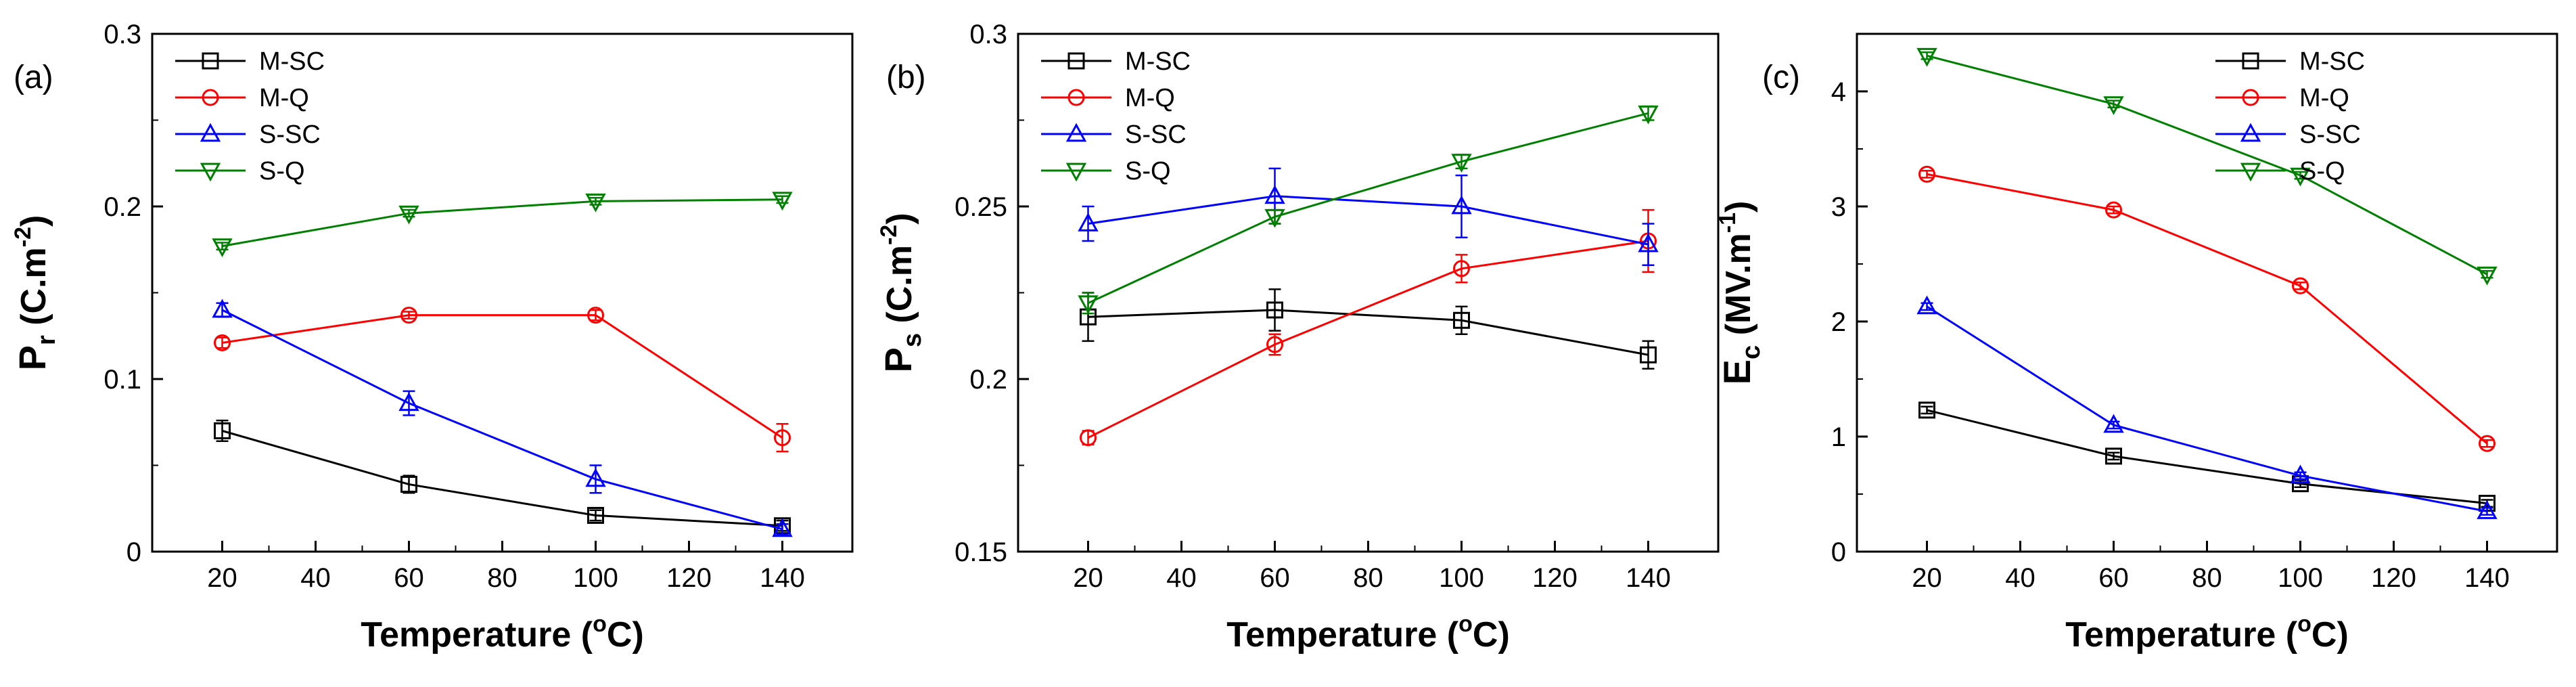 Image resolution: width=2576 pixels, height=687 pixels. I want to click on y-axis-label: Pr (C.m-2), so click(35, 293).